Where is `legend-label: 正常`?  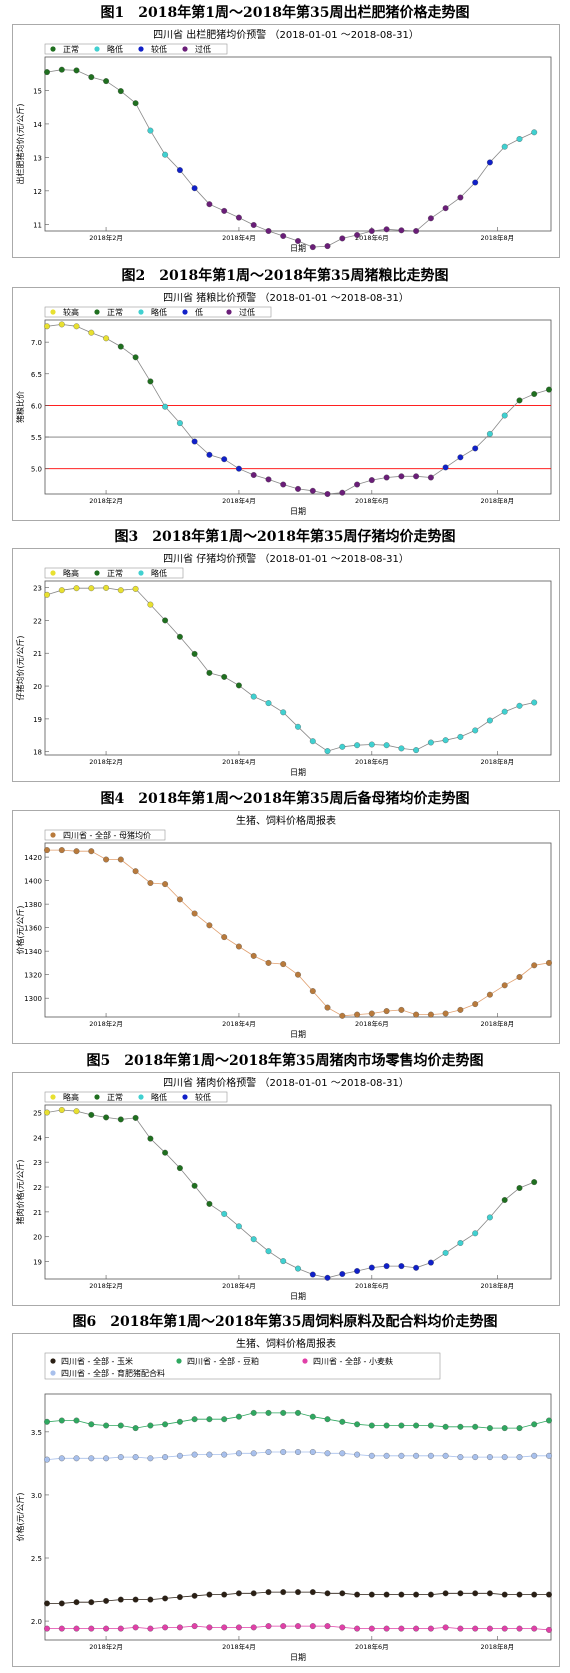
legend-label: 正常 is located at coordinates (71, 49).